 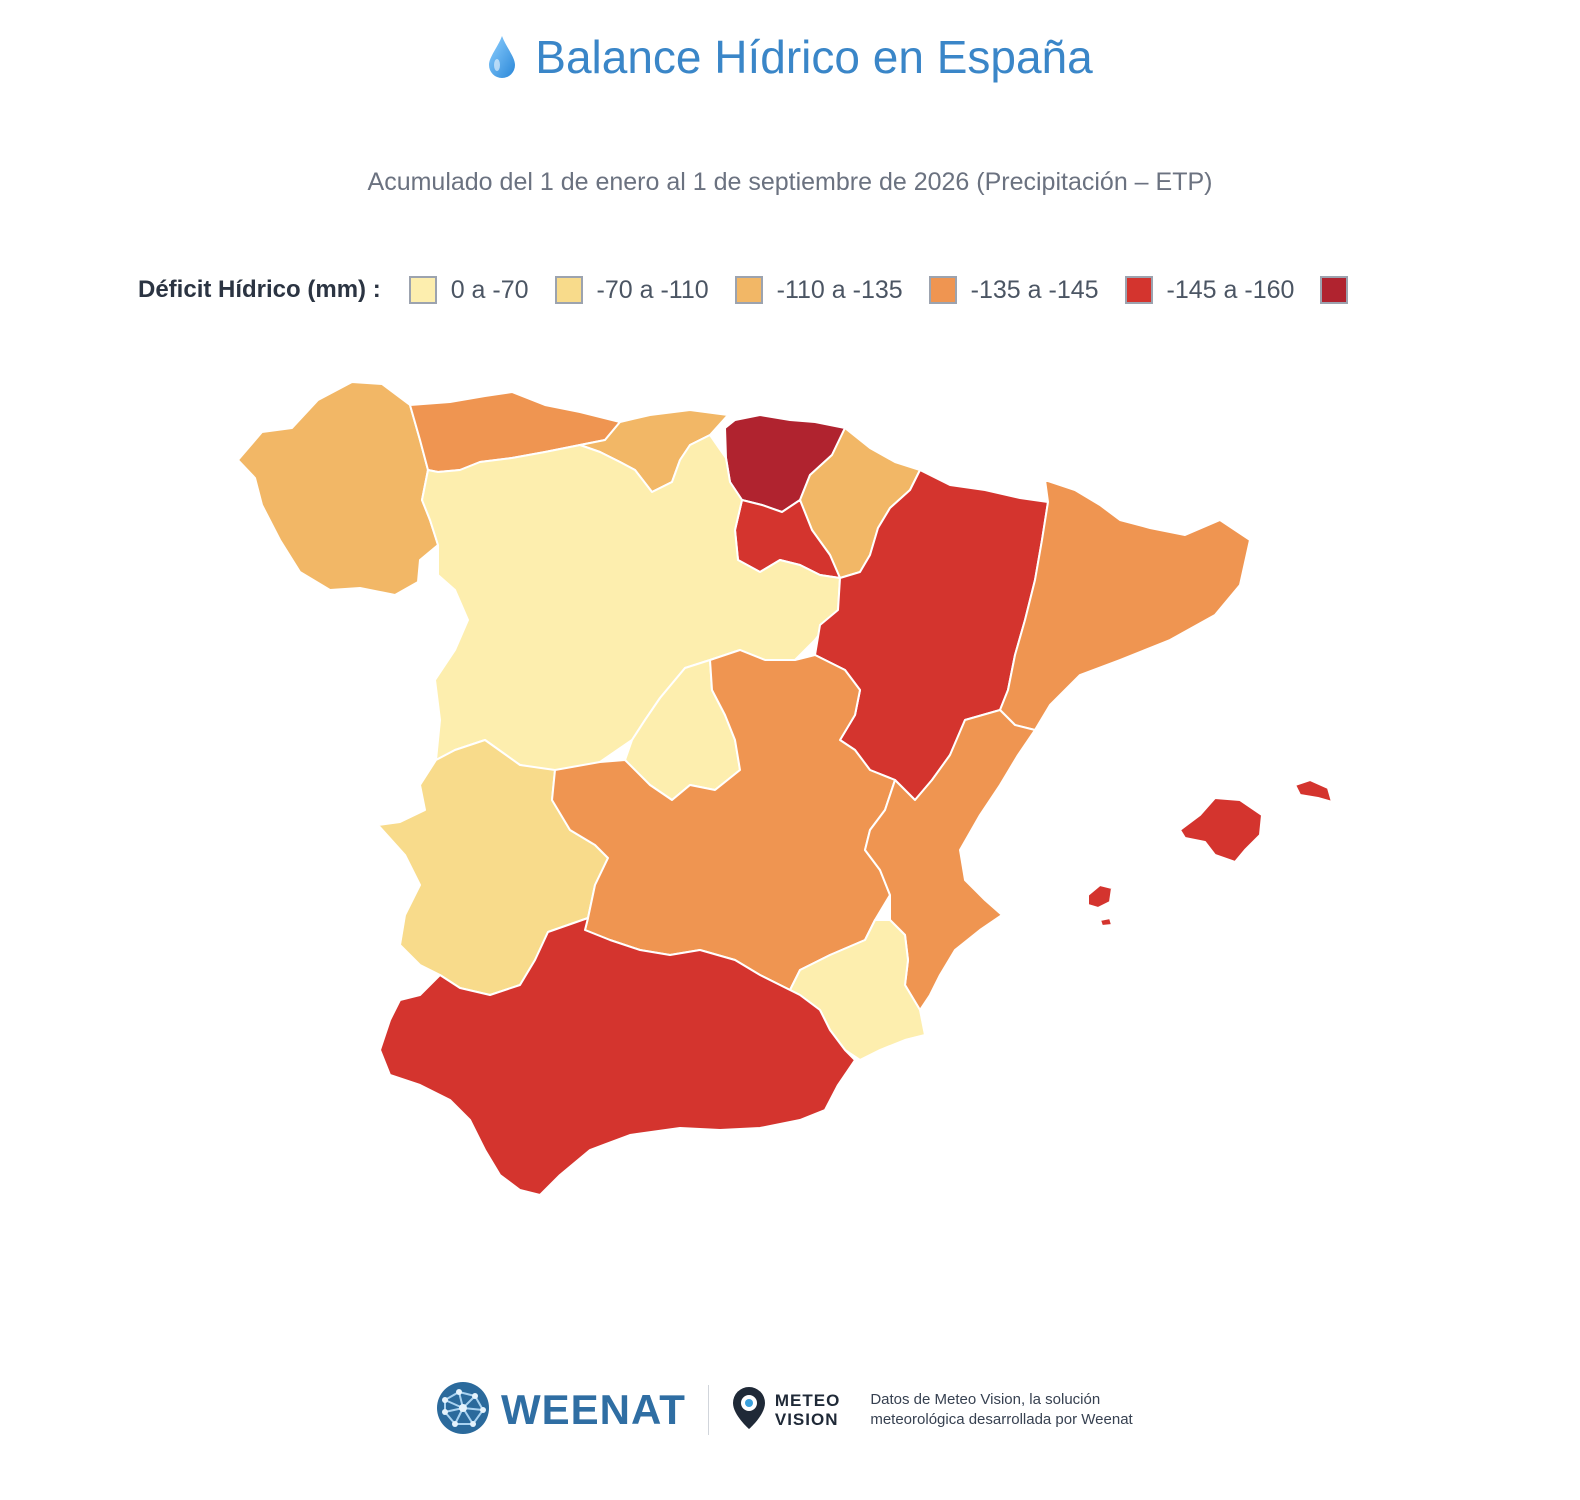 I want to click on weenat-logo: WEENAT, so click(x=560, y=1410).